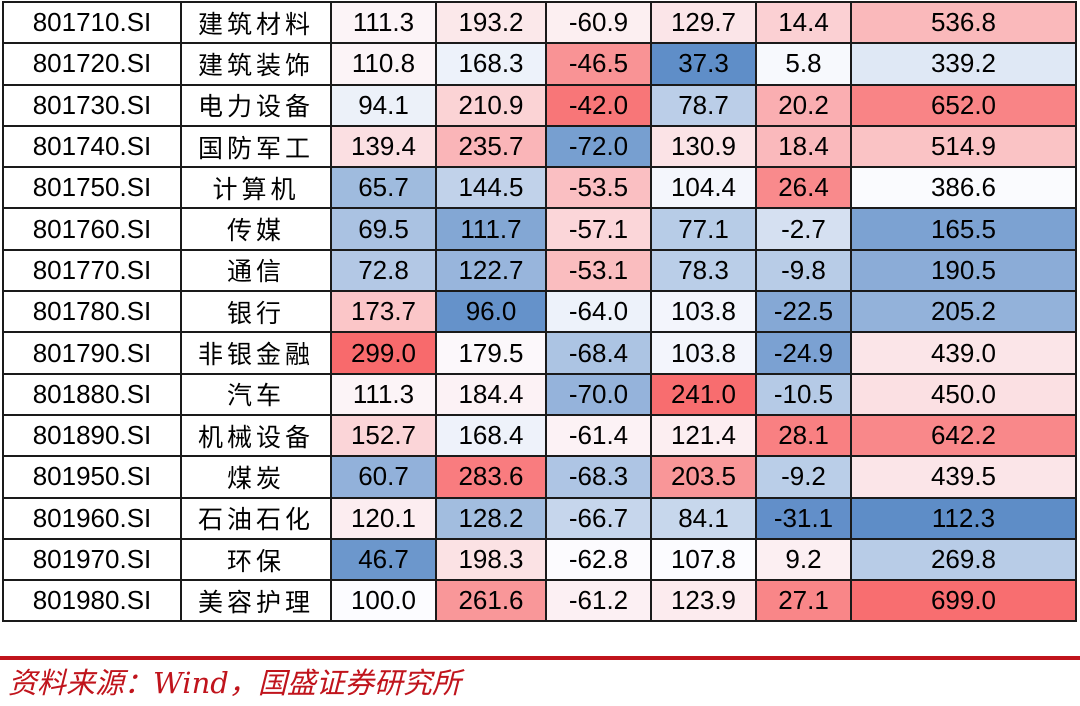 The image size is (1080, 706). What do you see at coordinates (256, 394) in the screenshot?
I see `name-cell: 汽车` at bounding box center [256, 394].